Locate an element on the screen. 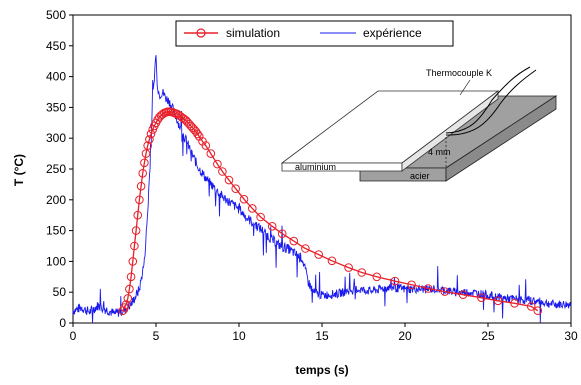 This screenshot has height=385, width=581. acier-plate-side is located at coordinates (501, 138).